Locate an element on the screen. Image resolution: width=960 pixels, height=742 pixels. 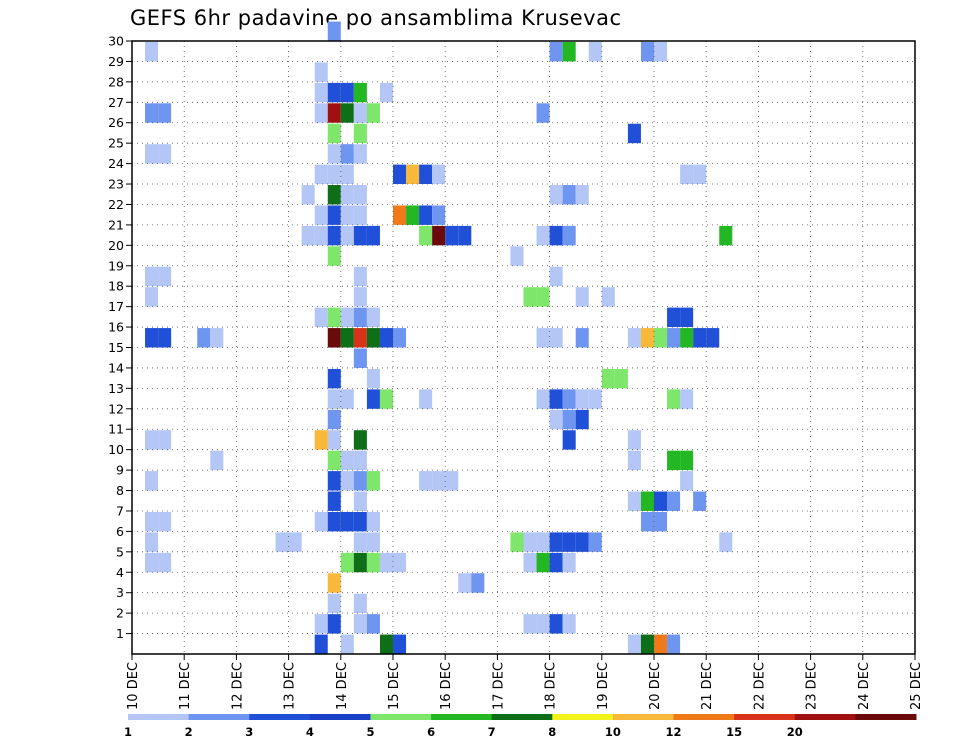
x-tick-label: 19 DEC is located at coordinates (603, 686).